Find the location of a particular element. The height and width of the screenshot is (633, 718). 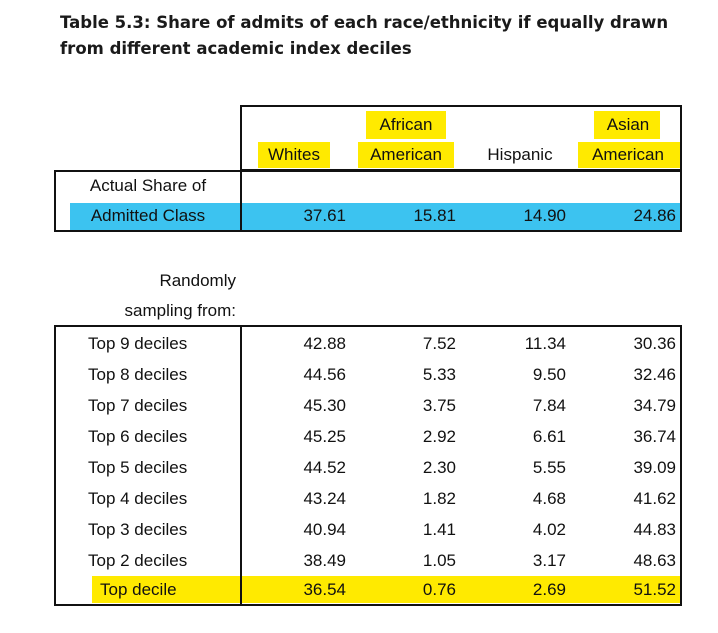

row-value-whites: 40.94 is located at coordinates (324, 529).